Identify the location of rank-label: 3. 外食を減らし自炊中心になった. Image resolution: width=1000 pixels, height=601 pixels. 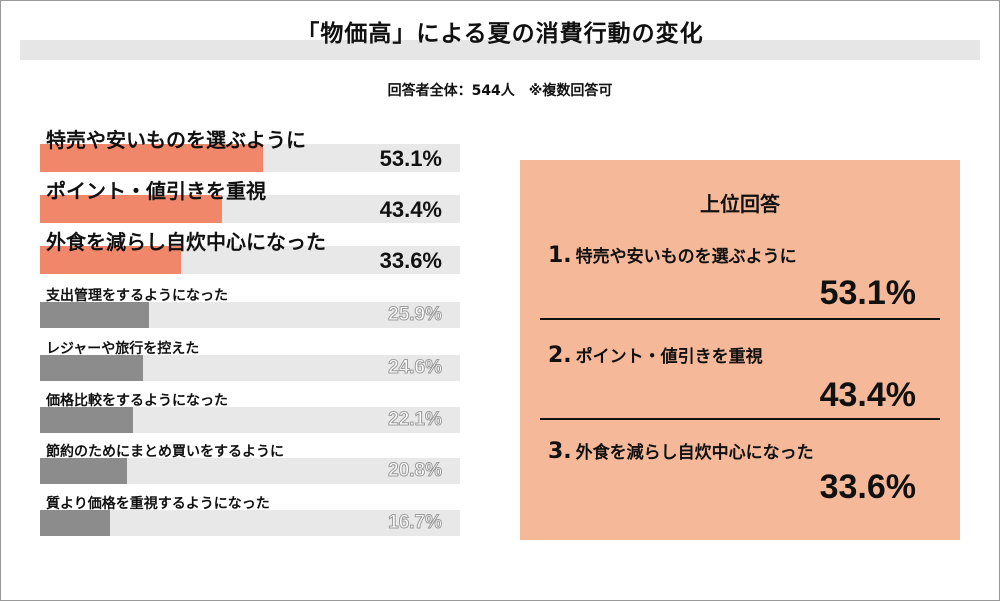
(681, 451).